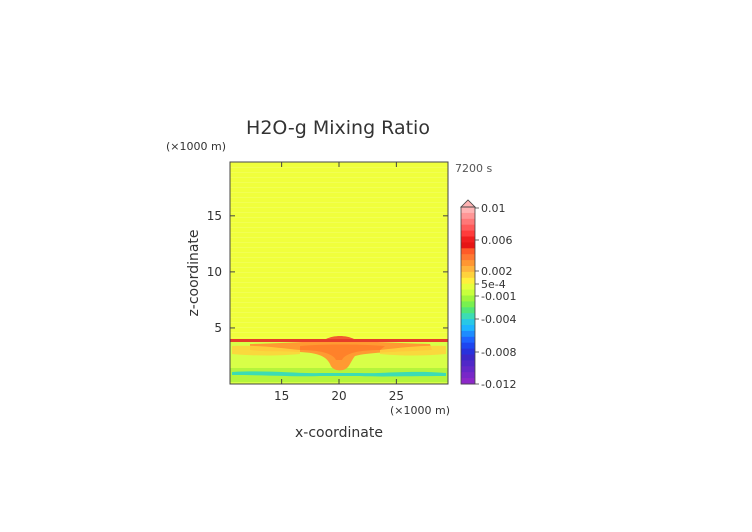 The height and width of the screenshot is (532, 752). What do you see at coordinates (194, 272) in the screenshot?
I see `y-axis-label: z-coordinate` at bounding box center [194, 272].